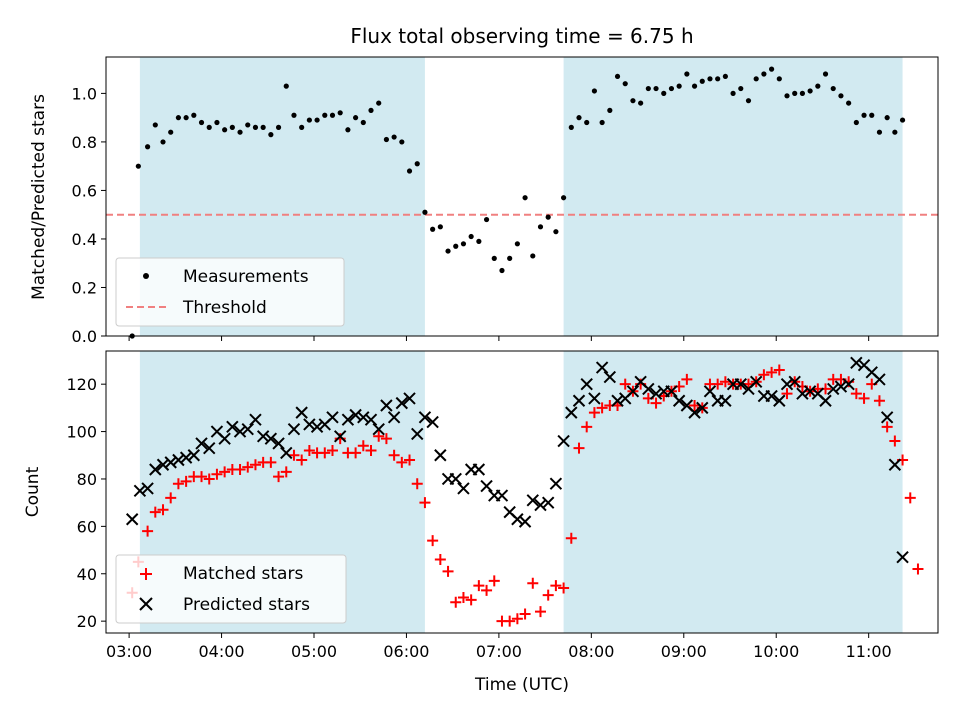  What do you see at coordinates (246, 277) in the screenshot?
I see `legend-measurements-label: Measurements` at bounding box center [246, 277].